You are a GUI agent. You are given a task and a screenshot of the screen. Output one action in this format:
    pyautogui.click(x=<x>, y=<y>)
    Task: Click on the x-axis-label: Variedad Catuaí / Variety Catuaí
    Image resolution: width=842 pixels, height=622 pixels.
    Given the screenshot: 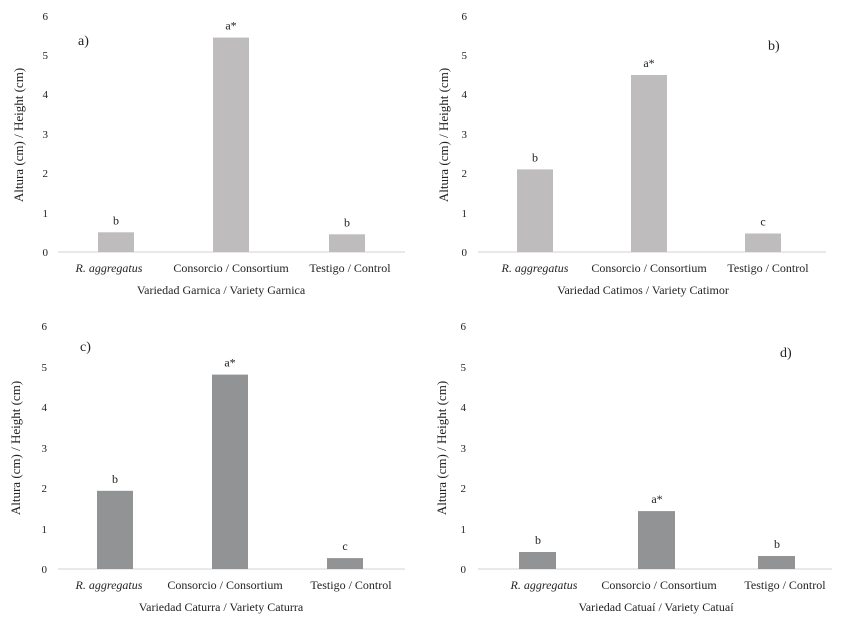 What is the action you would take?
    pyautogui.click(x=656, y=607)
    